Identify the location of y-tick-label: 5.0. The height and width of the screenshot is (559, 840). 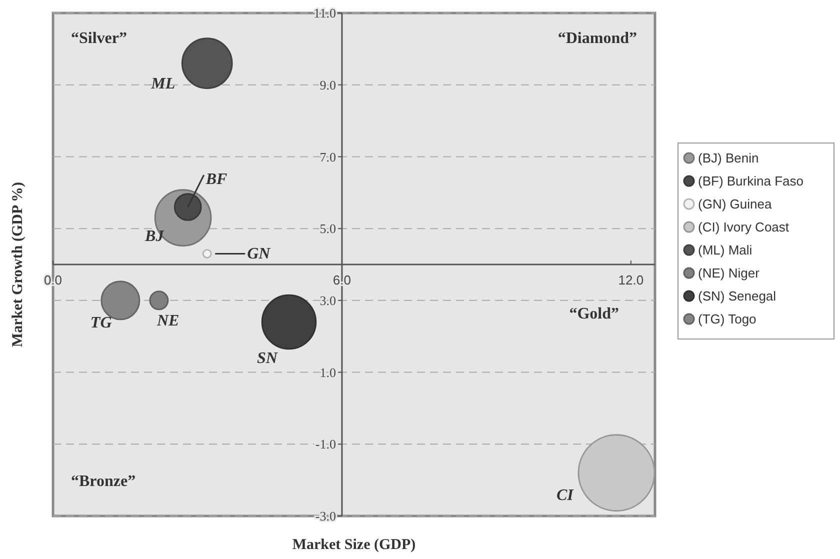
(328, 228).